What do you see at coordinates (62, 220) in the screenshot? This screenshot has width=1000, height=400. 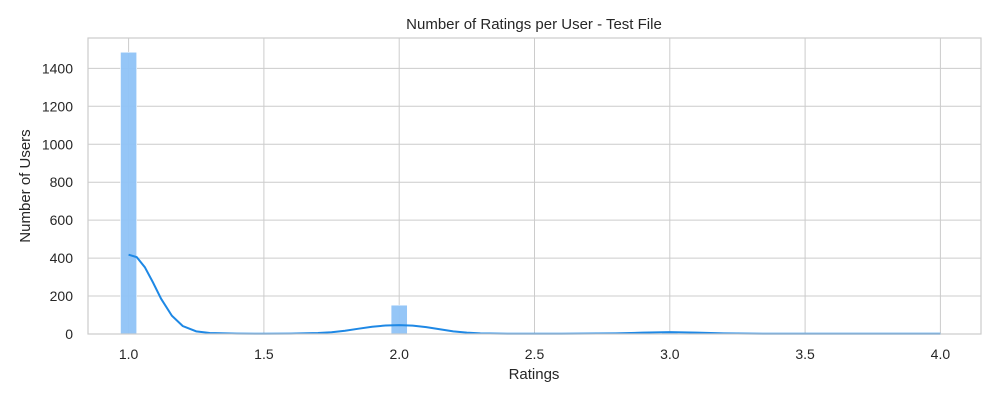 I see `y-tick-label: 600` at bounding box center [62, 220].